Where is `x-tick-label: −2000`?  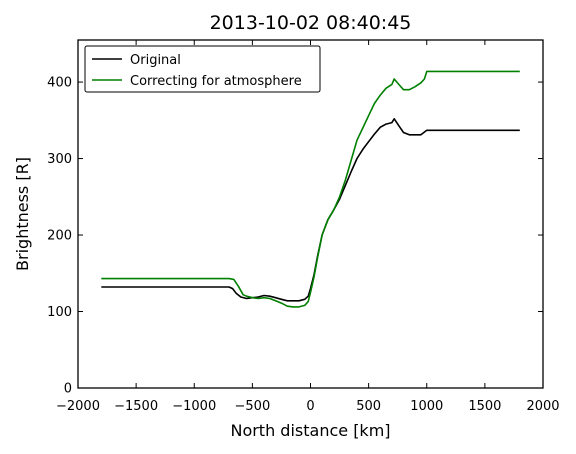
x-tick-label: −2000 is located at coordinates (78, 406).